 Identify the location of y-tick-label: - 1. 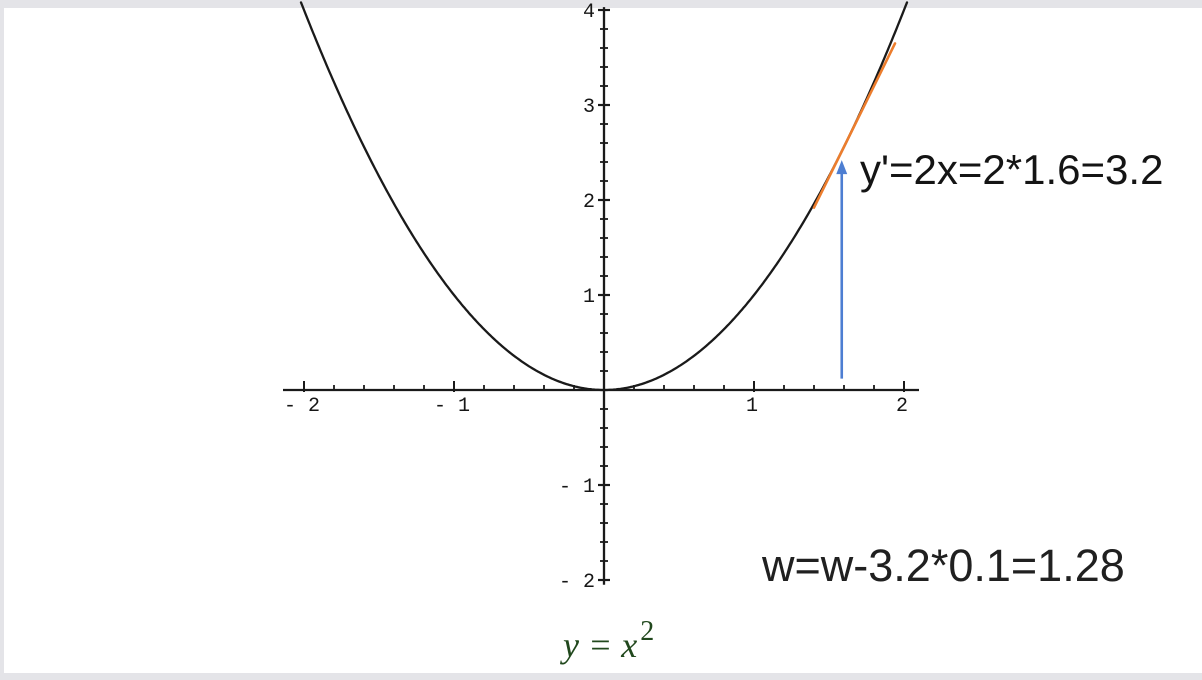
(577, 487).